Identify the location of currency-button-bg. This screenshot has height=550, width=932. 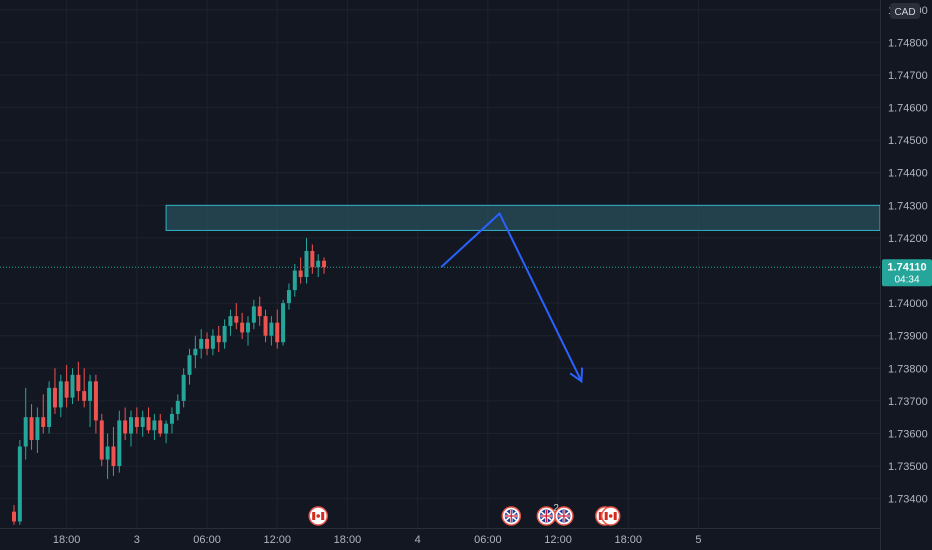
(905, 11).